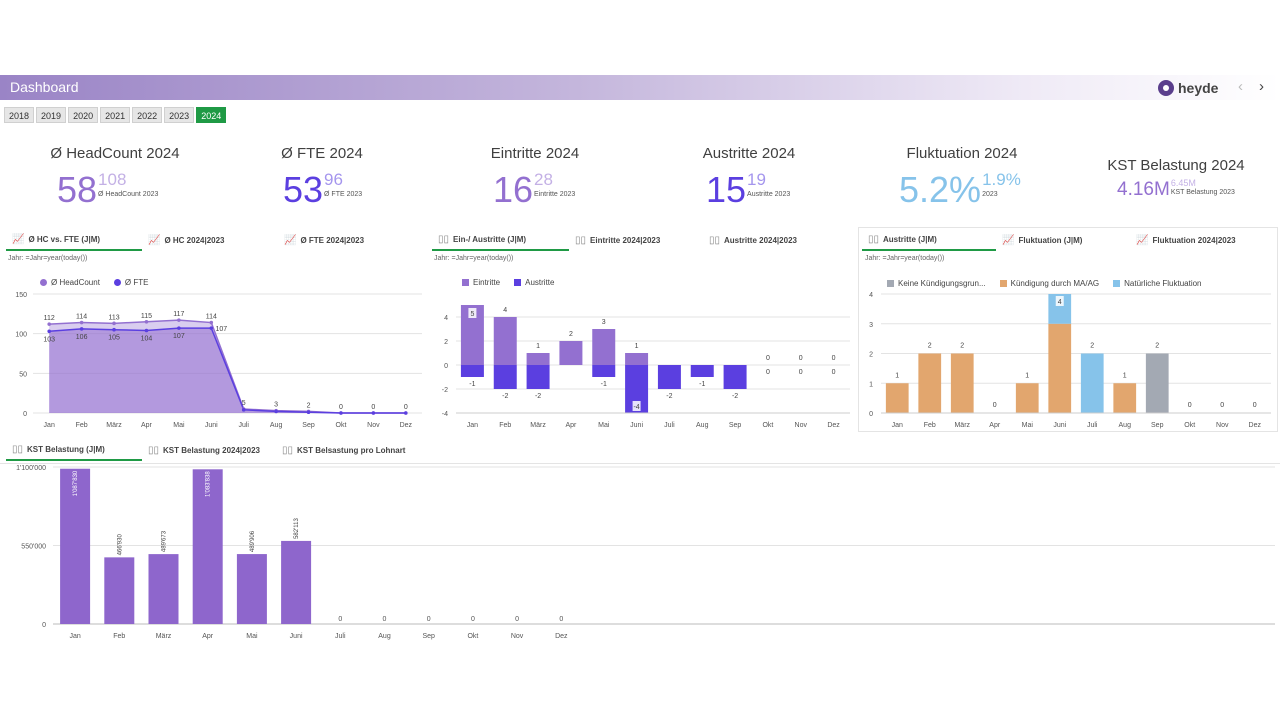  What do you see at coordinates (534, 190) in the screenshot?
I see `kpi-eintritte-values: 16 28 Eintritte 2023` at bounding box center [534, 190].